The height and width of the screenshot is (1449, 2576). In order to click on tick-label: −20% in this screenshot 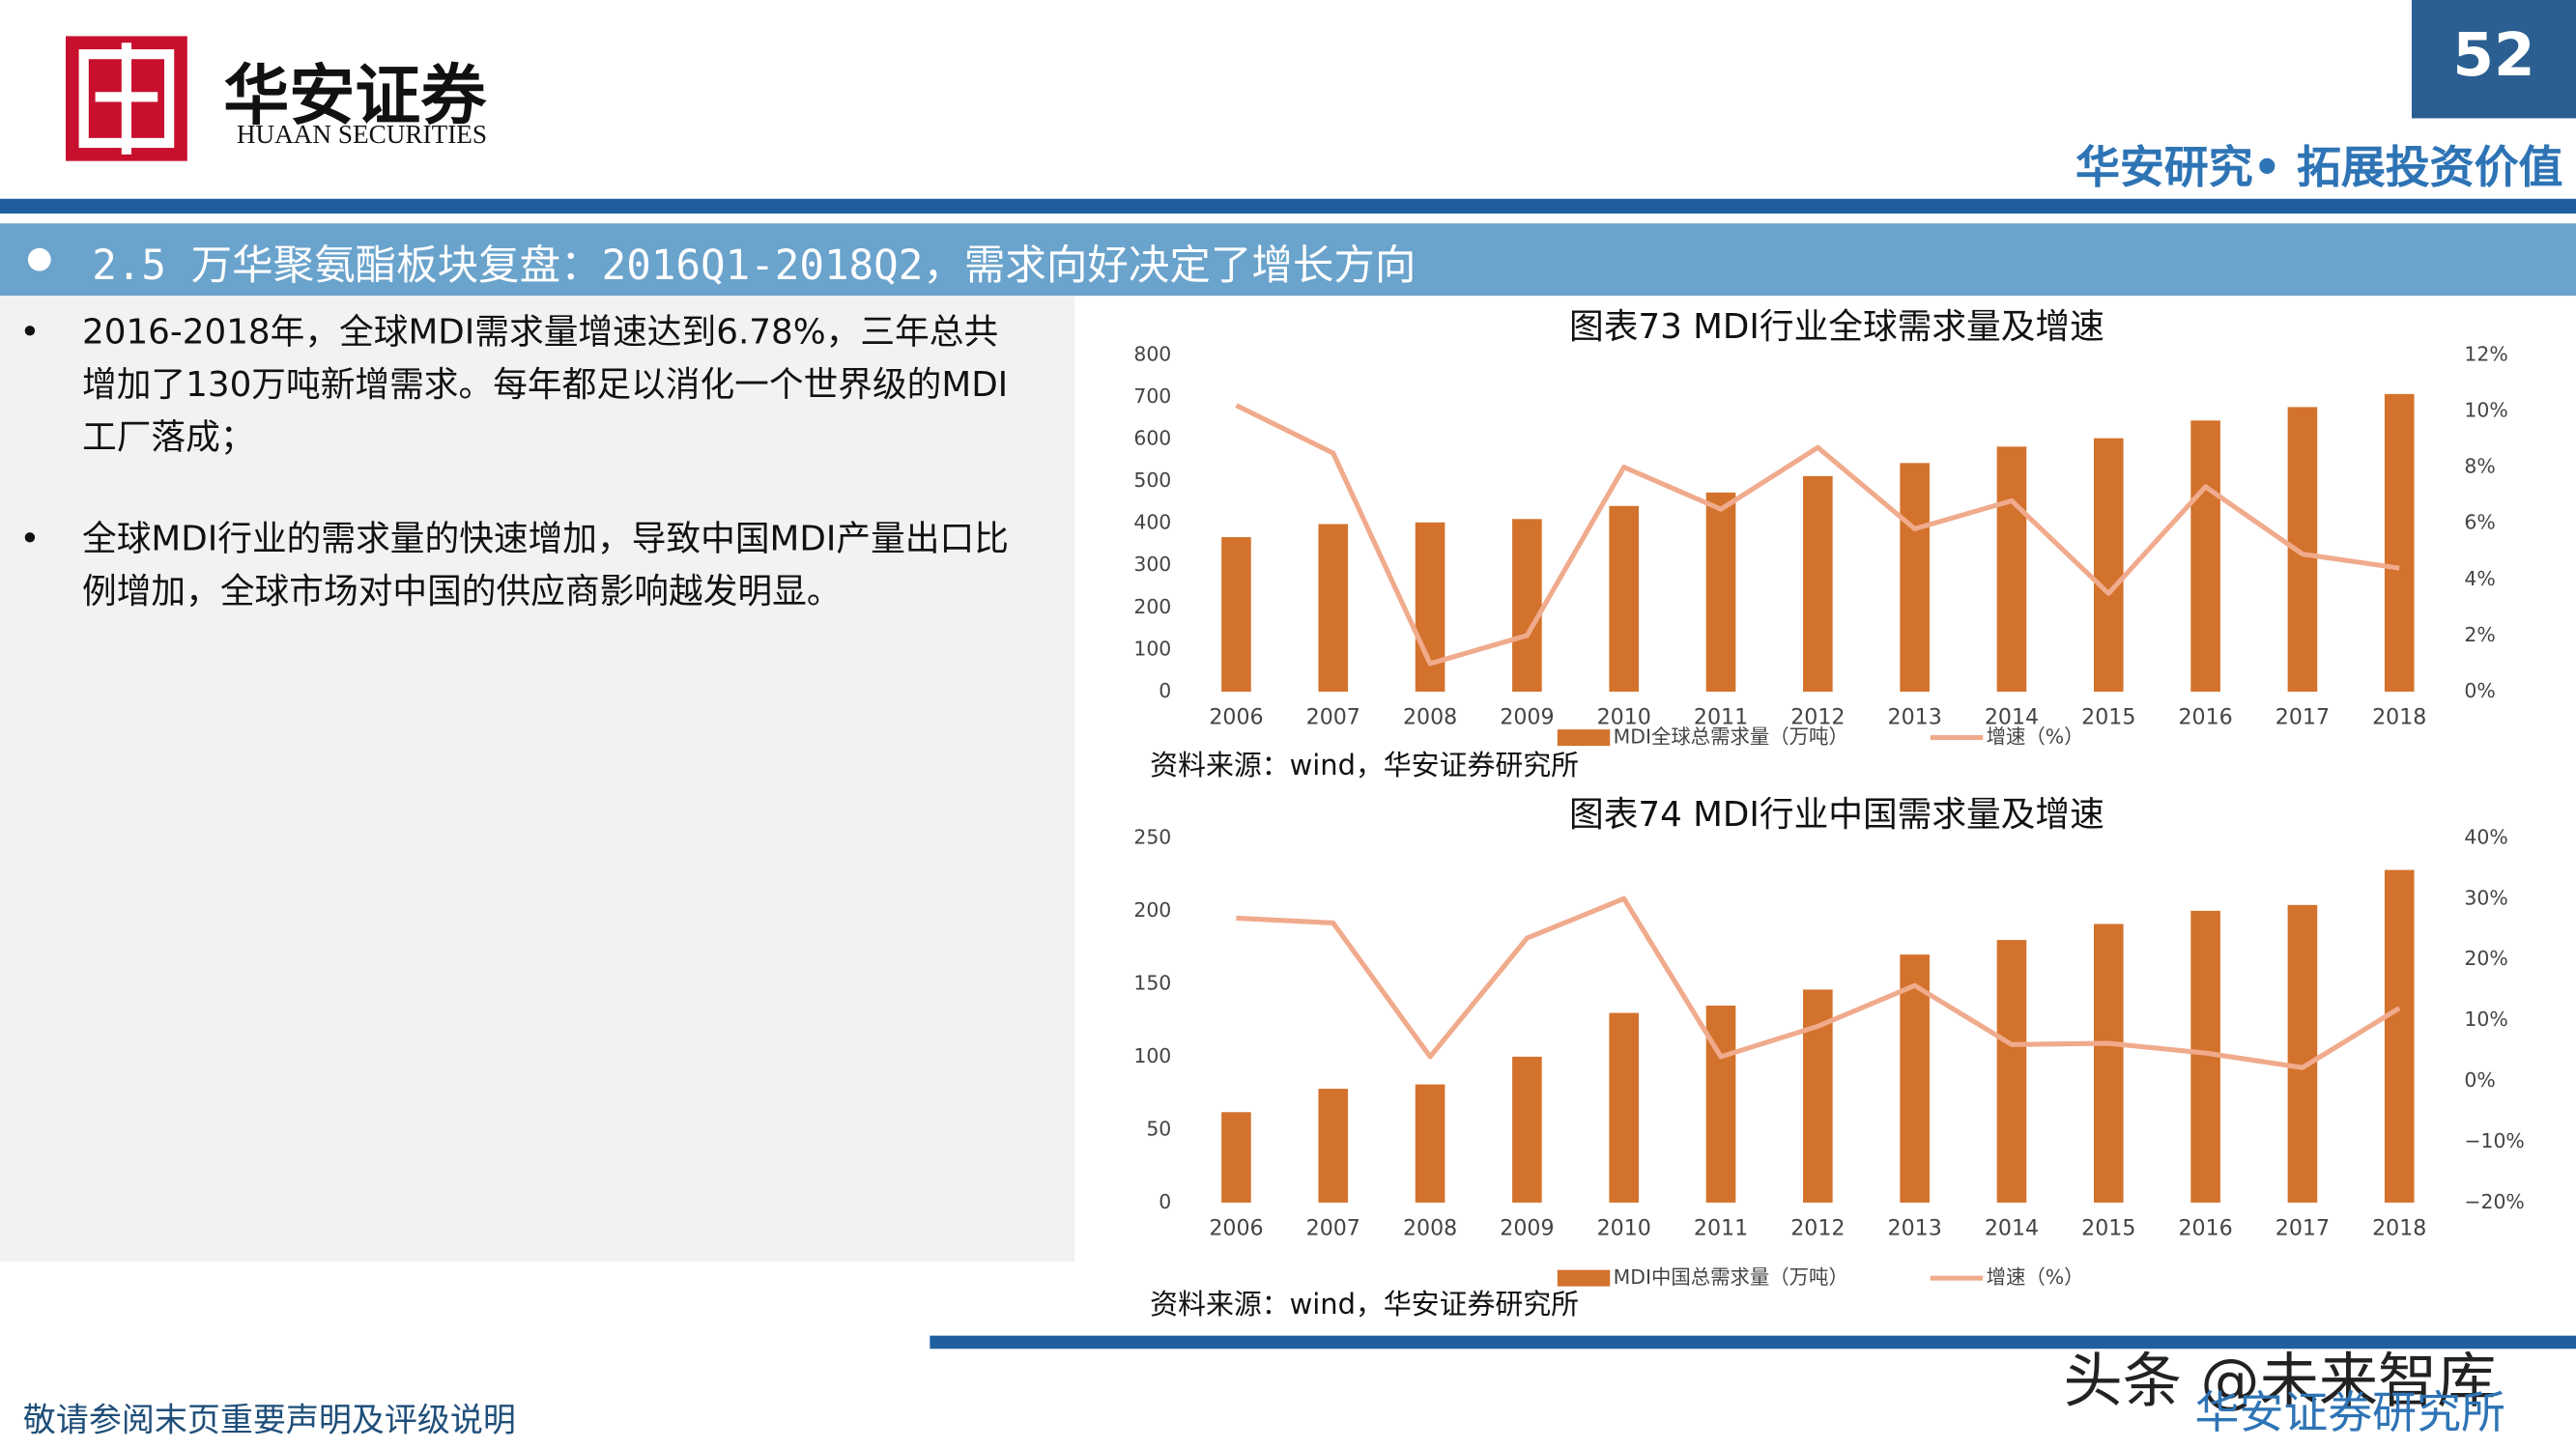, I will do `click(2494, 1201)`.